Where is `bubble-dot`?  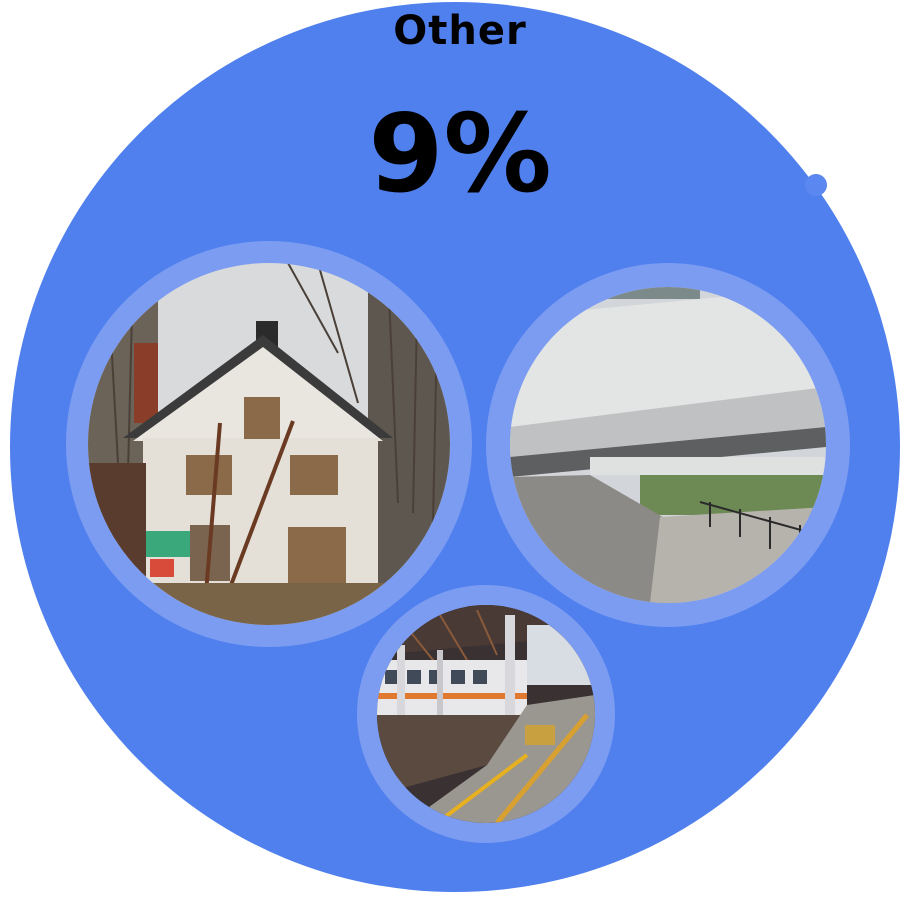
bubble-dot is located at coordinates (816, 185).